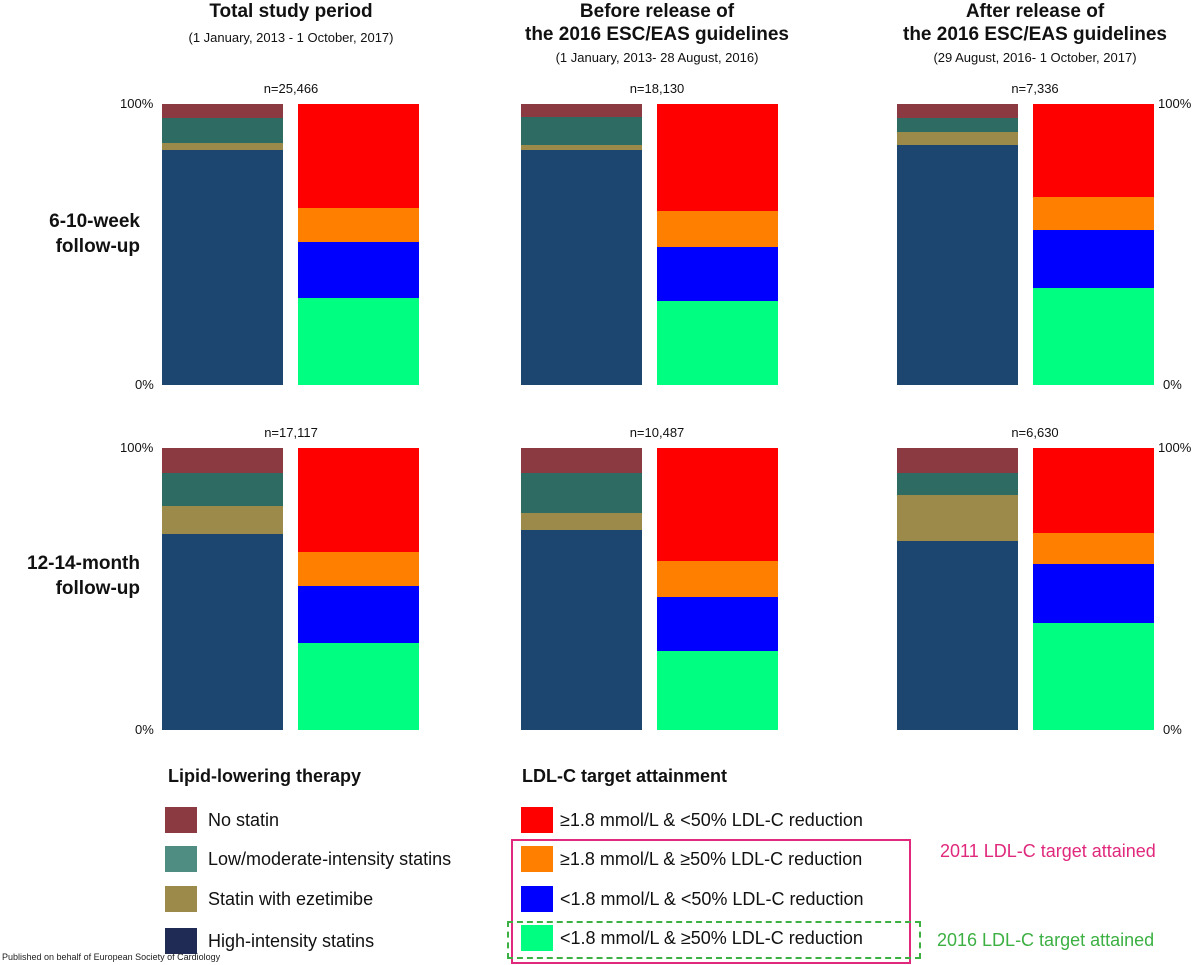 This screenshot has width=1200, height=965. Describe the element at coordinates (657, 57) in the screenshot. I see `column-subtitle: (1 January, 2013- 28 August, 2016)` at that location.